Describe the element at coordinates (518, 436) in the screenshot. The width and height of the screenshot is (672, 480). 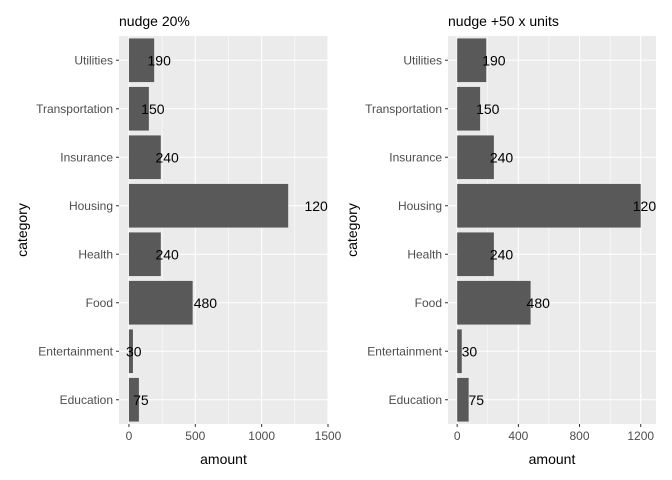
I see `x-tick-label: 400` at that location.